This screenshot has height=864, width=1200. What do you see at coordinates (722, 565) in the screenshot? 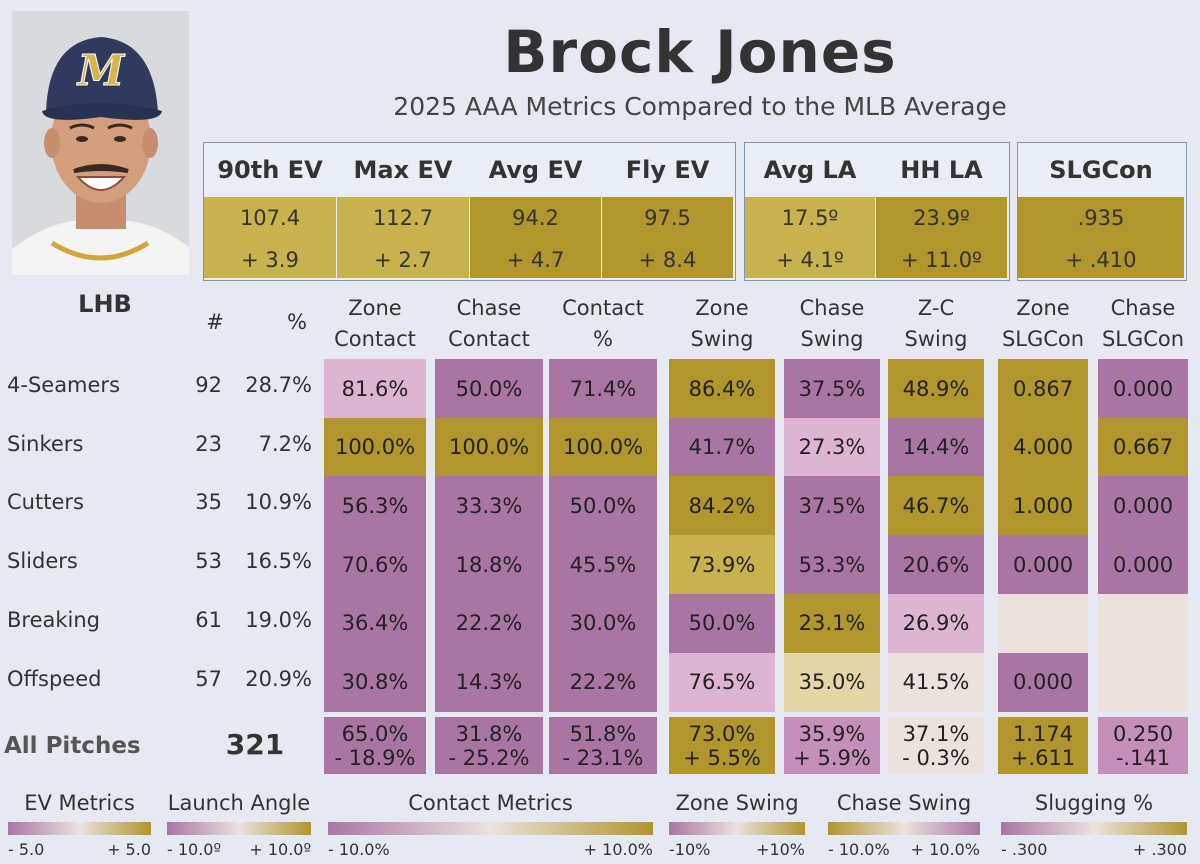
I see `table-cell: 73.9%` at bounding box center [722, 565].